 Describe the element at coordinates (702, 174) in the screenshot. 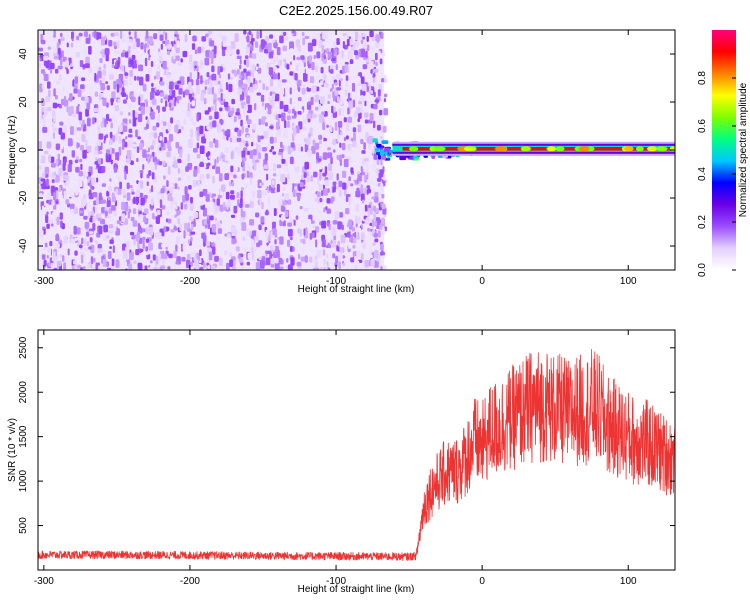

I see `colorbar-tick-label: 0.4` at that location.